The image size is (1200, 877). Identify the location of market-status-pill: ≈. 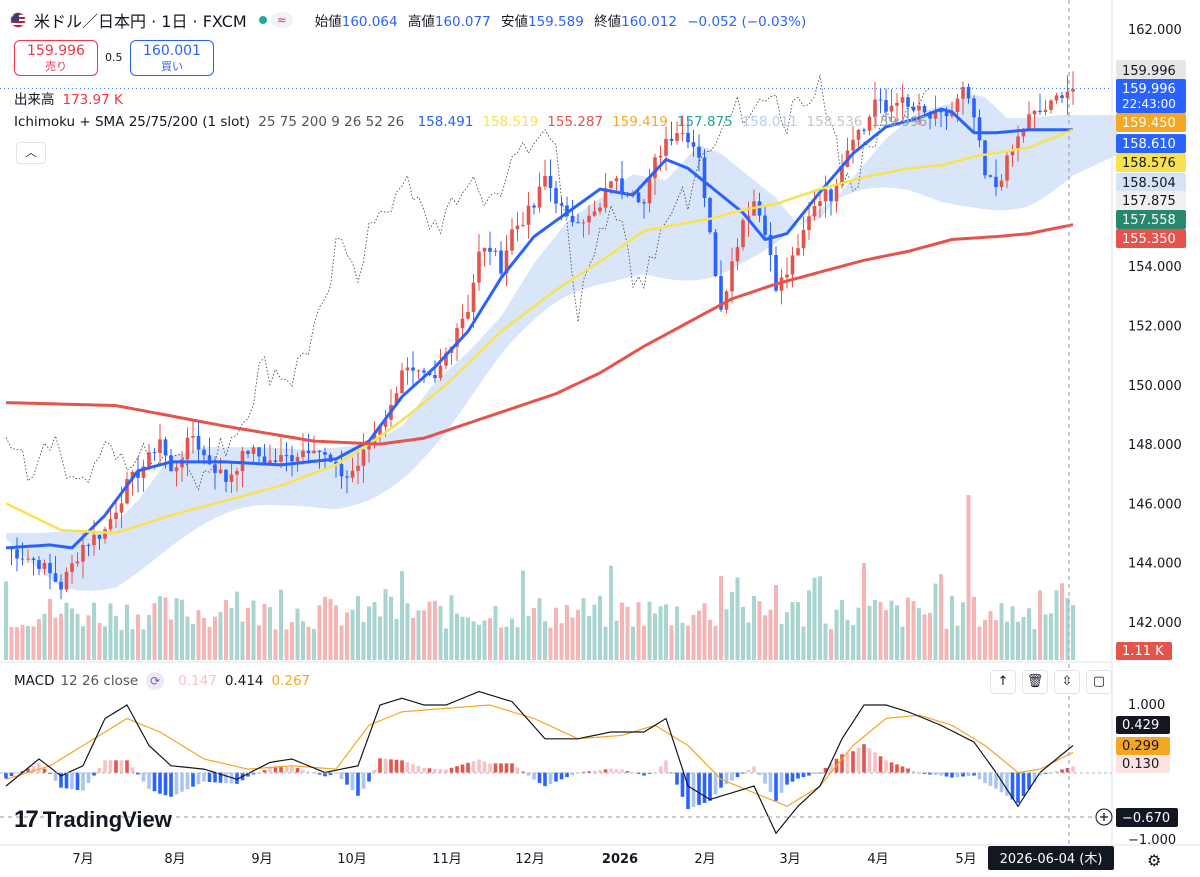
(281, 20).